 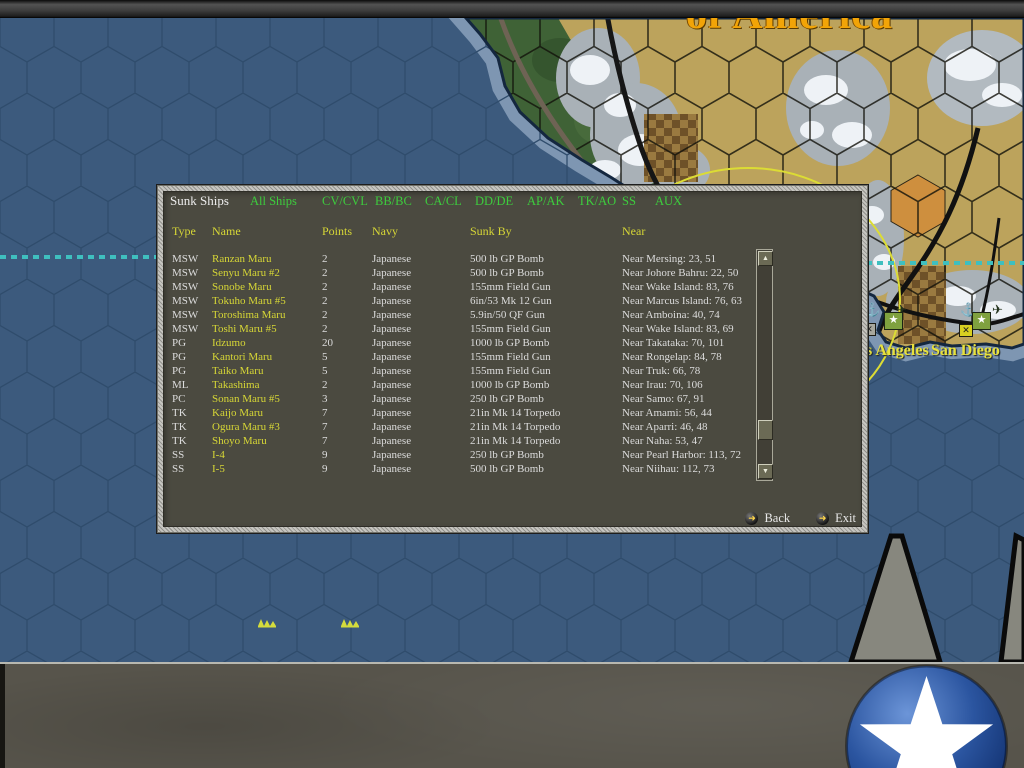 I want to click on cell-name: Sonan Maru #5, so click(x=246, y=399).